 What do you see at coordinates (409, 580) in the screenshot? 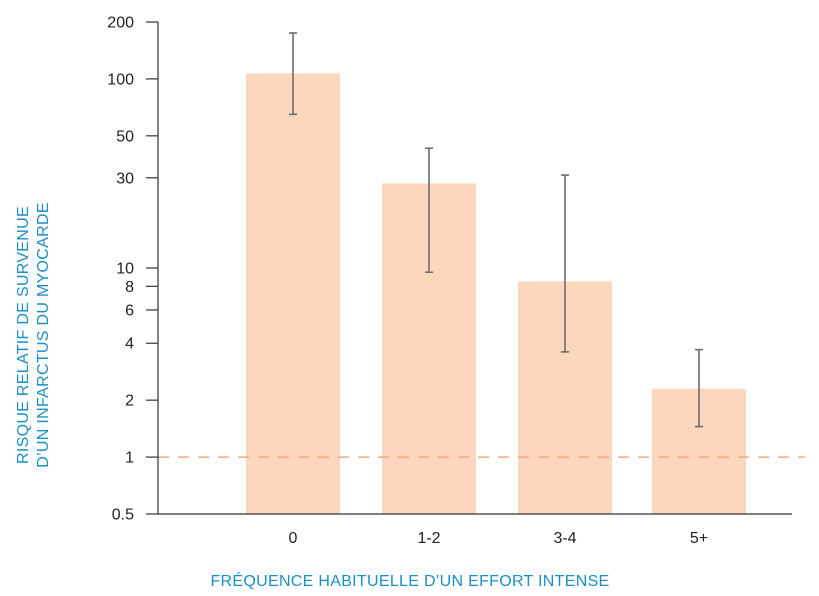
I see `x-axis-title: FRÉQUENCE HABITUELLE D’UN EFFORT INTENSE` at bounding box center [409, 580].